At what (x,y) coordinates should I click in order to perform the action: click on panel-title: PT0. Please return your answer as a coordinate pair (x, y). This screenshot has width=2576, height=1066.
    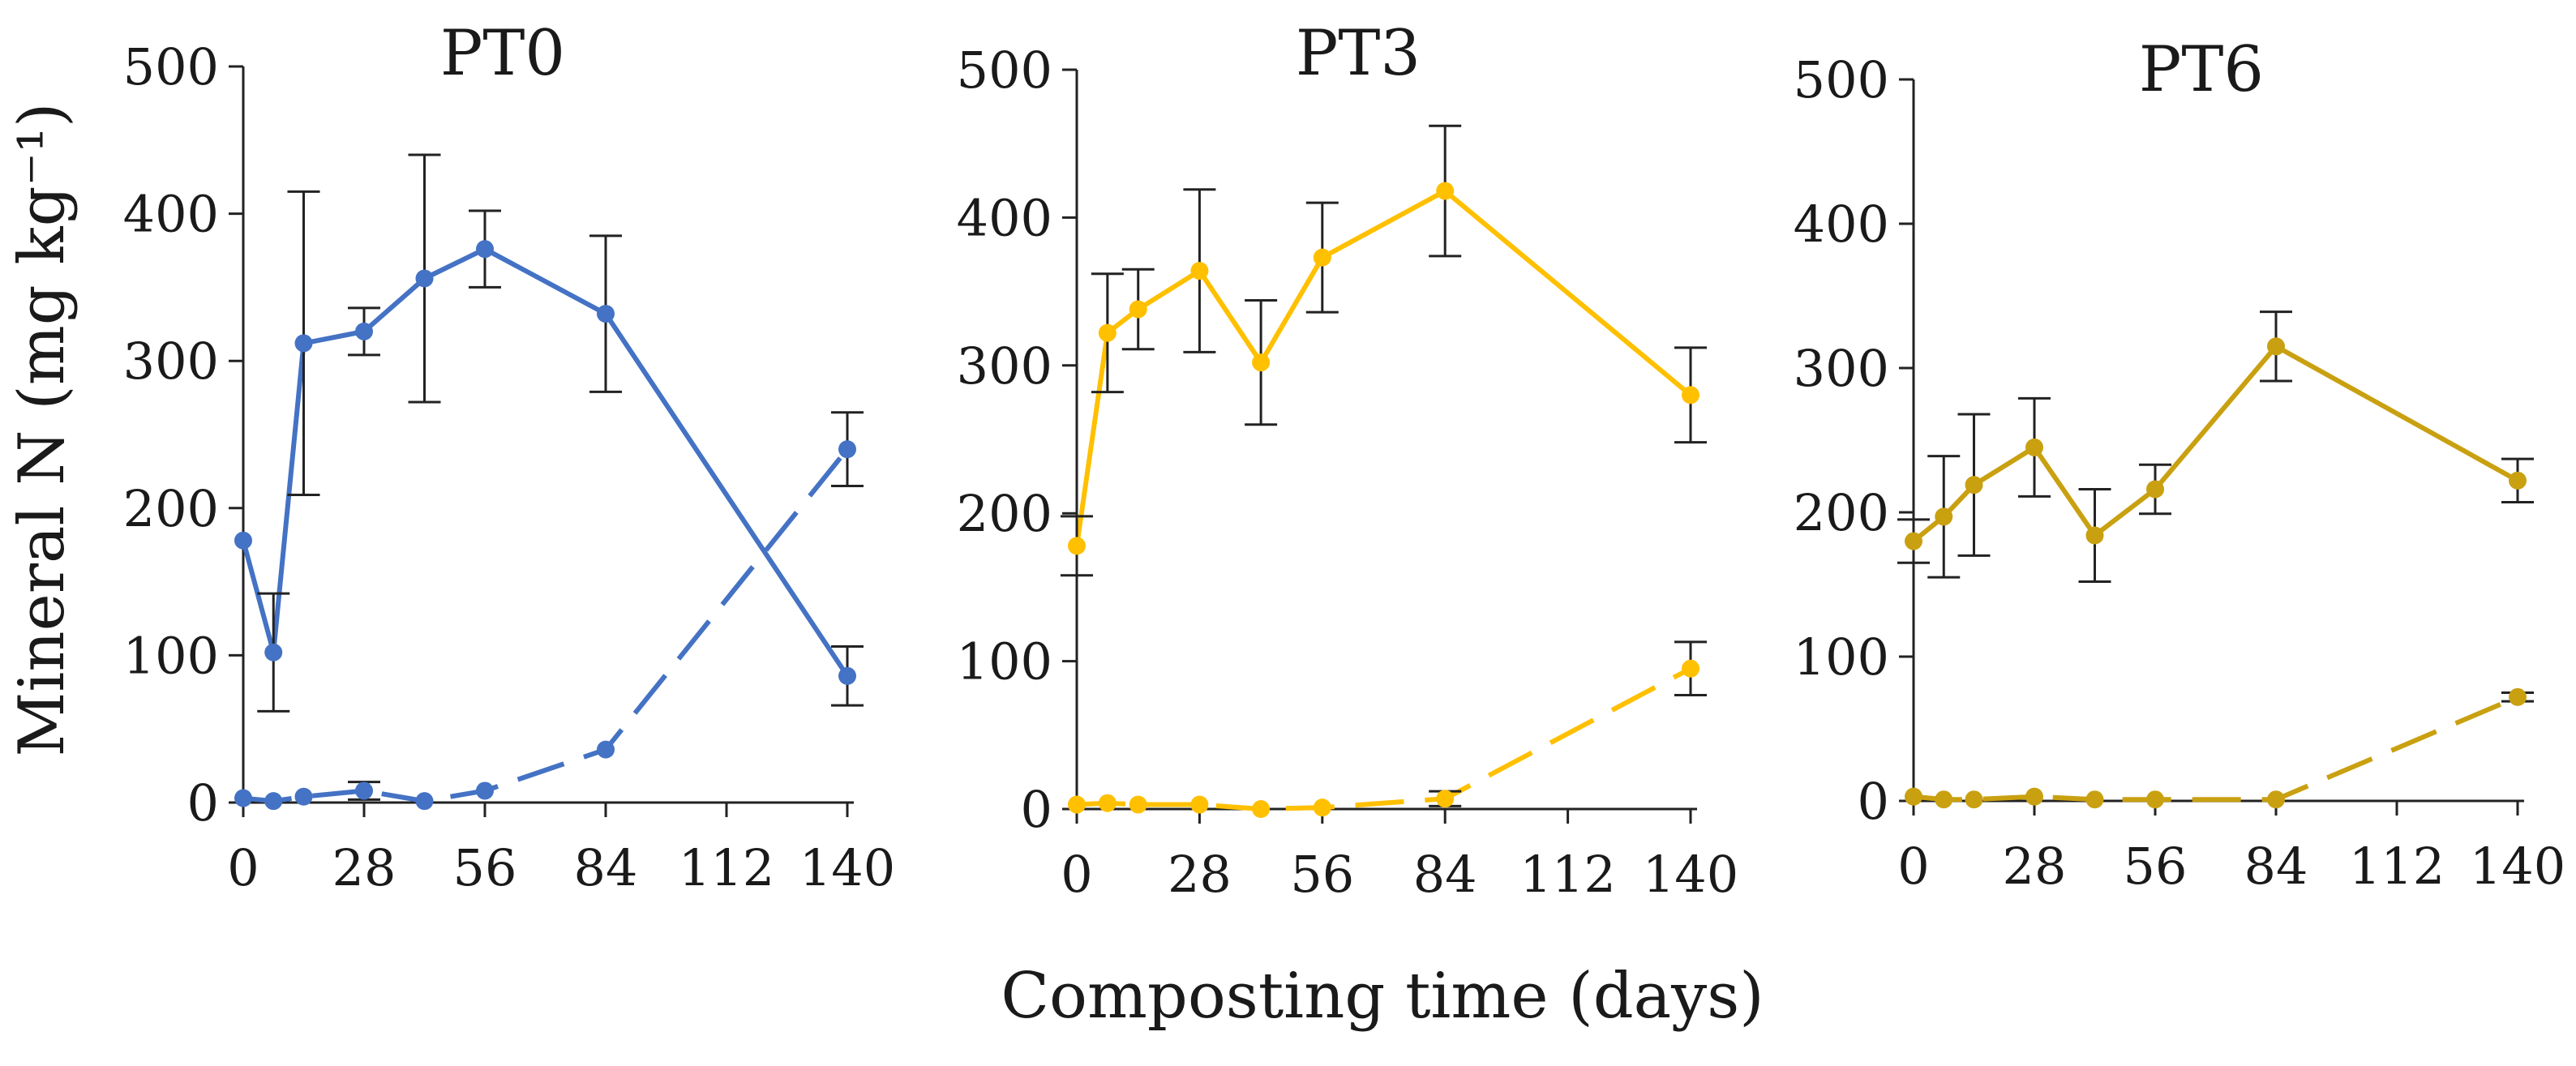
    Looking at the image, I should click on (502, 53).